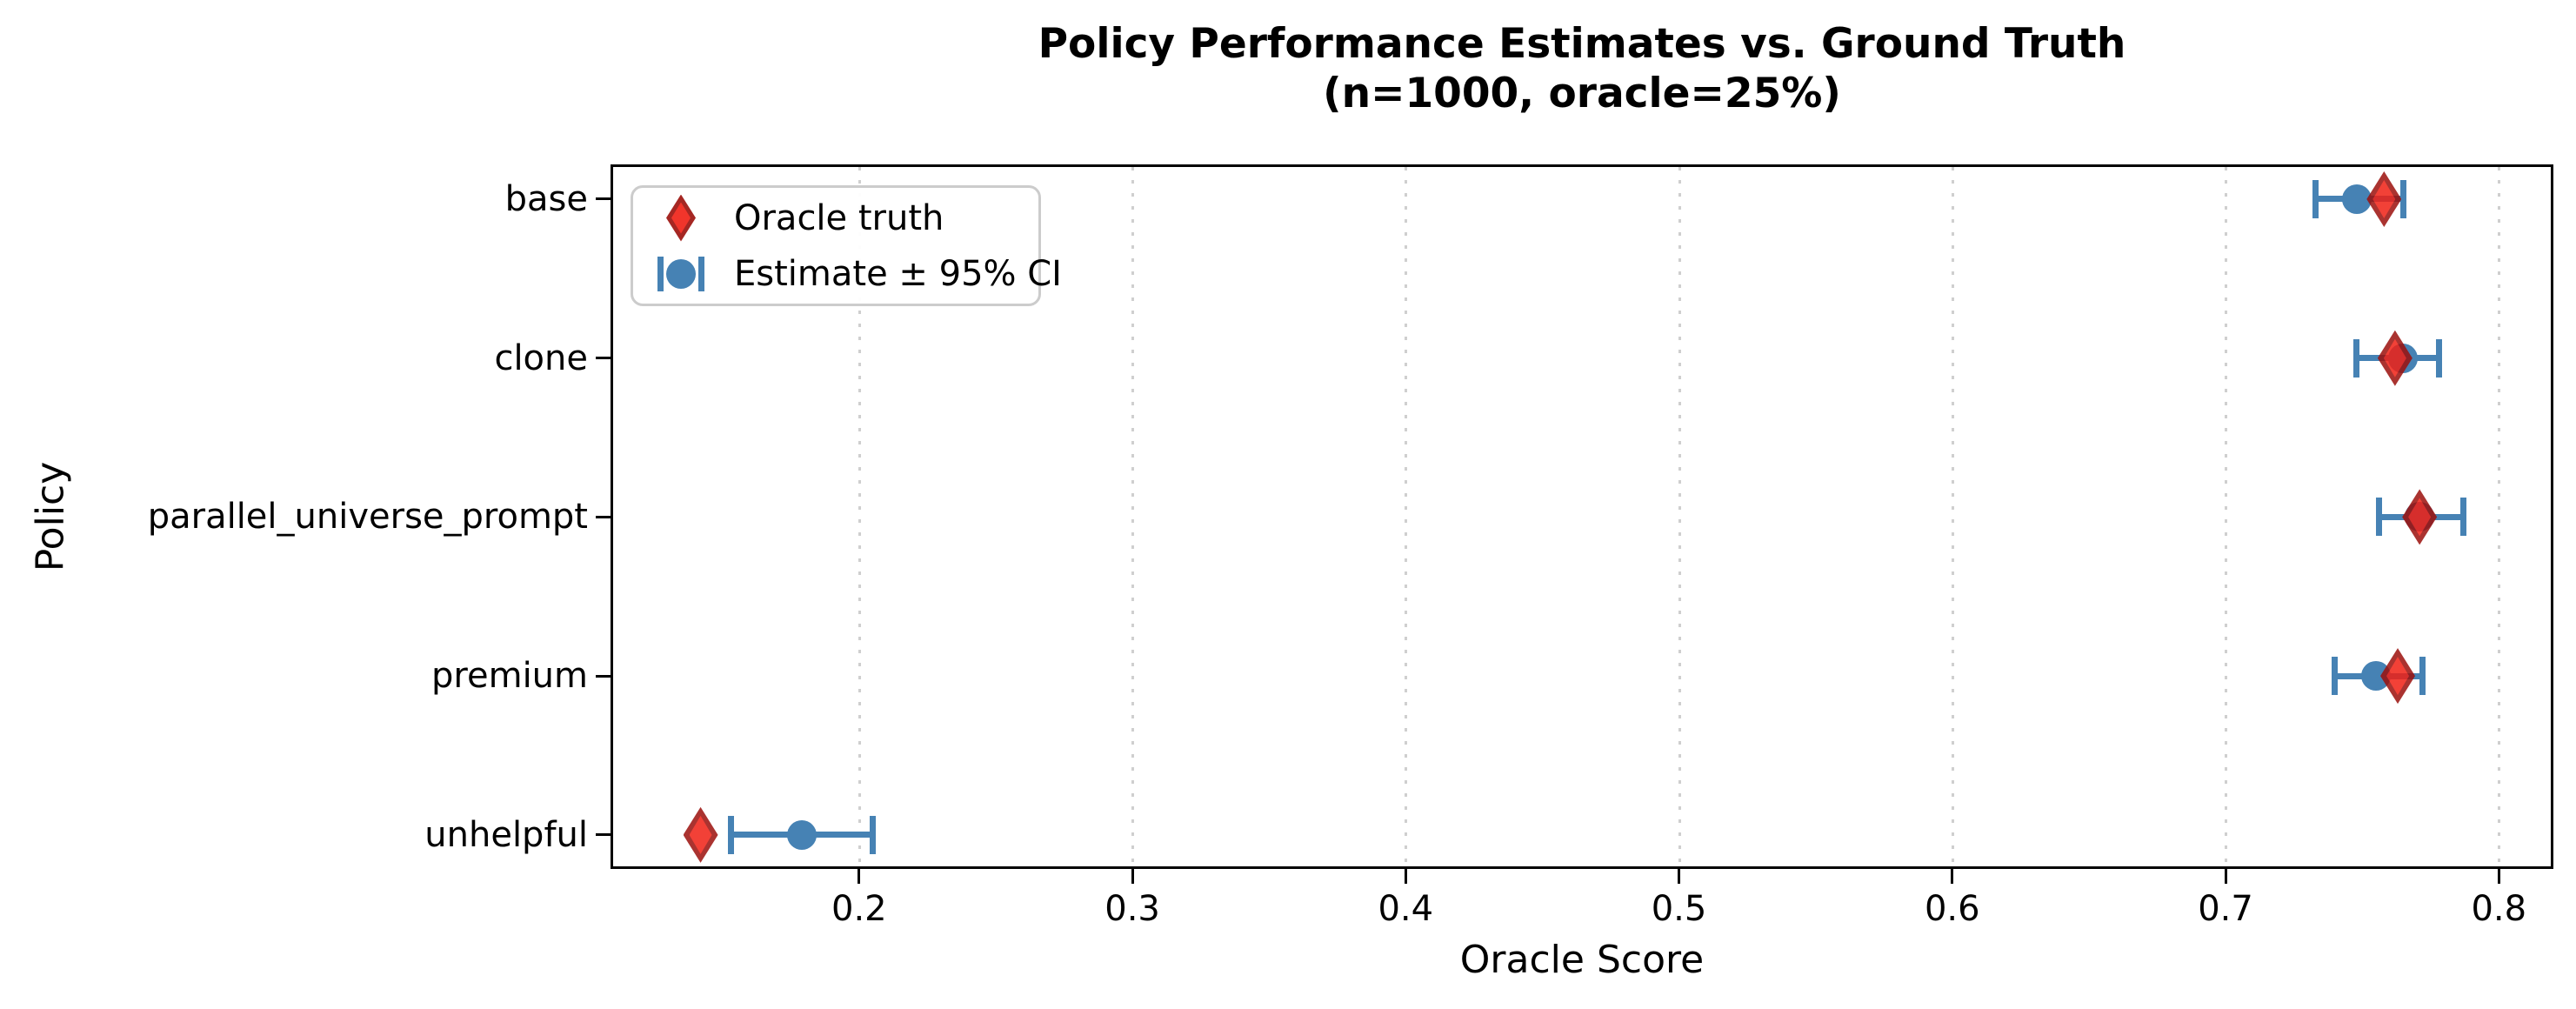 Image resolution: width=2576 pixels, height=1009 pixels. I want to click on truth-diamond-clone, so click(2394, 358).